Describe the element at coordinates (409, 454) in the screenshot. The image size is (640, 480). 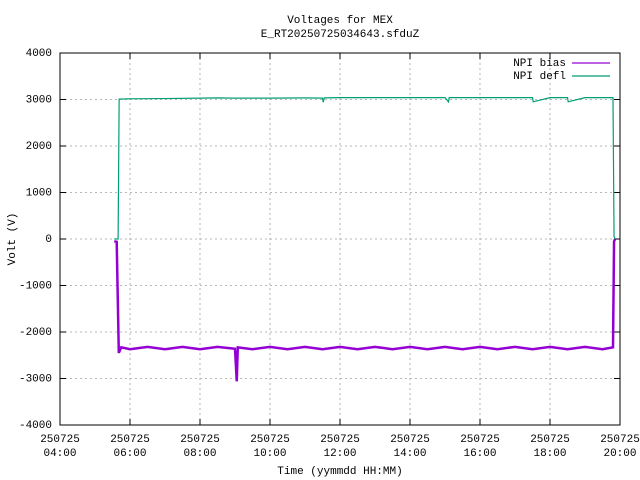
I see `x-tick-label: 14:00` at that location.